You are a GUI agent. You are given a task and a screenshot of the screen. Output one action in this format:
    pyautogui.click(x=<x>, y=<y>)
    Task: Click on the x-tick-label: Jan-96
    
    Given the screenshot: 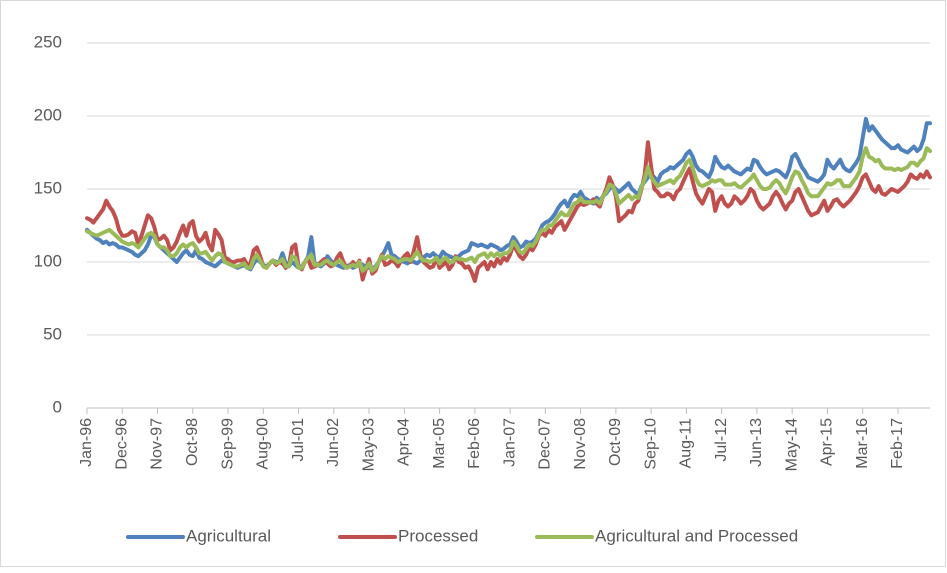 What is the action you would take?
    pyautogui.click(x=86, y=442)
    